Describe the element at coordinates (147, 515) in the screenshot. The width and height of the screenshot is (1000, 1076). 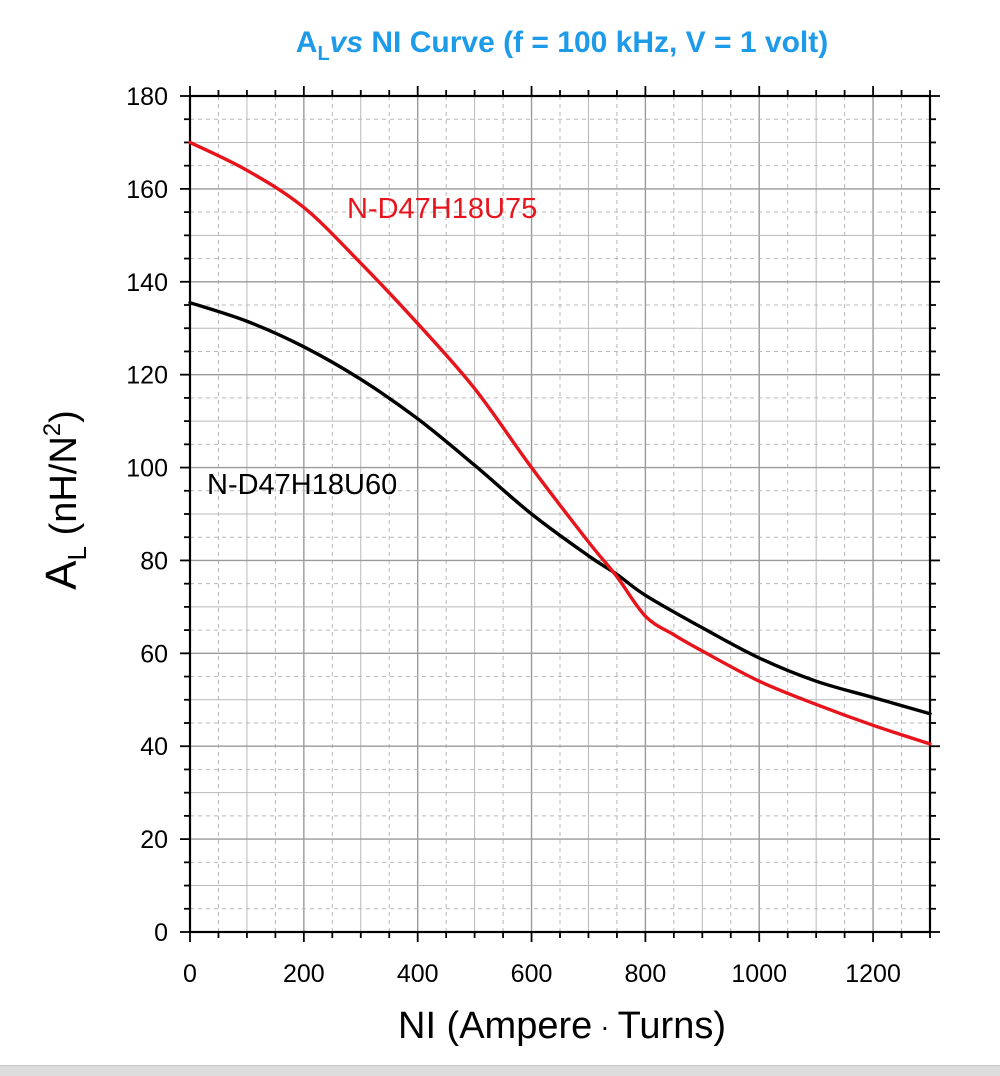
I see `y-tick-labels: 0 20 40 60 80 100 120 140 160 180` at that location.